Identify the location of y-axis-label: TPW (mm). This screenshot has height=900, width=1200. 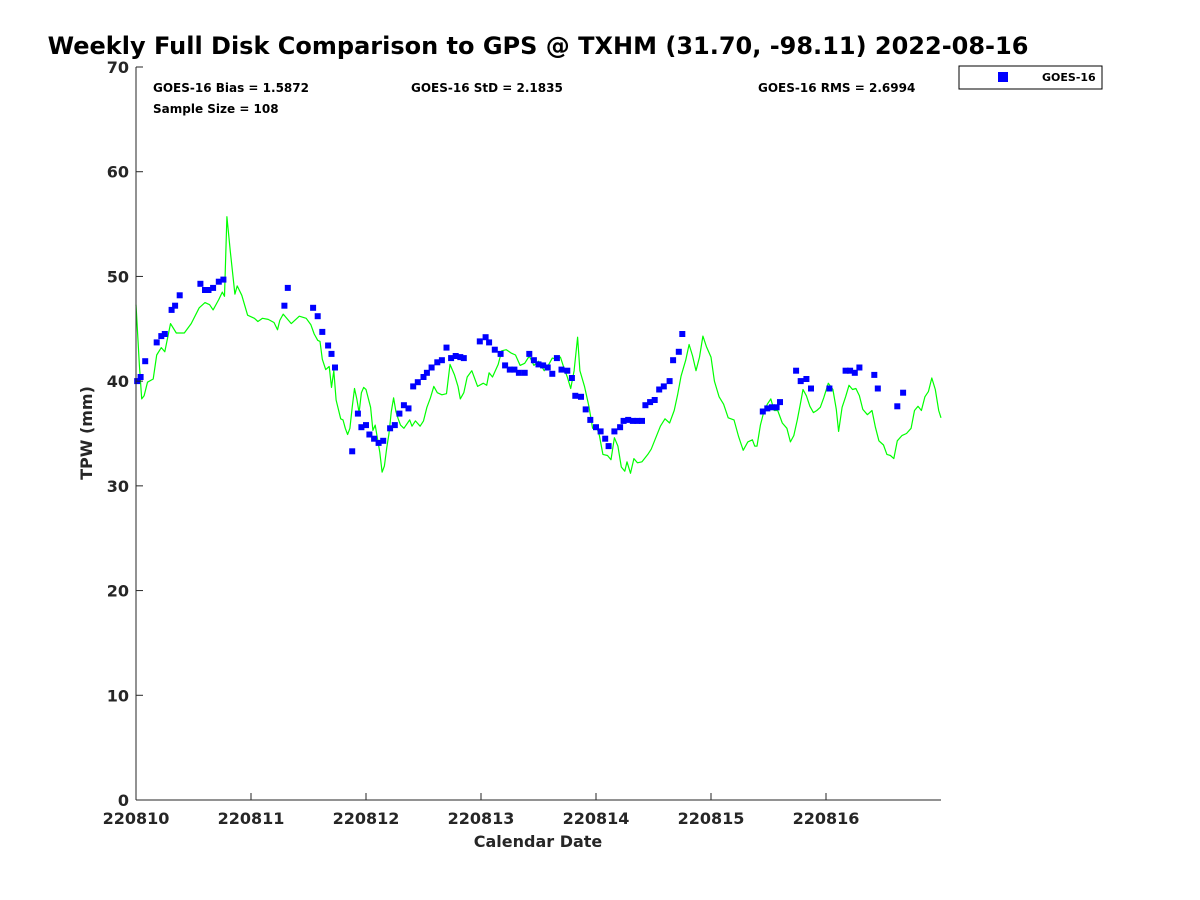
(86, 433).